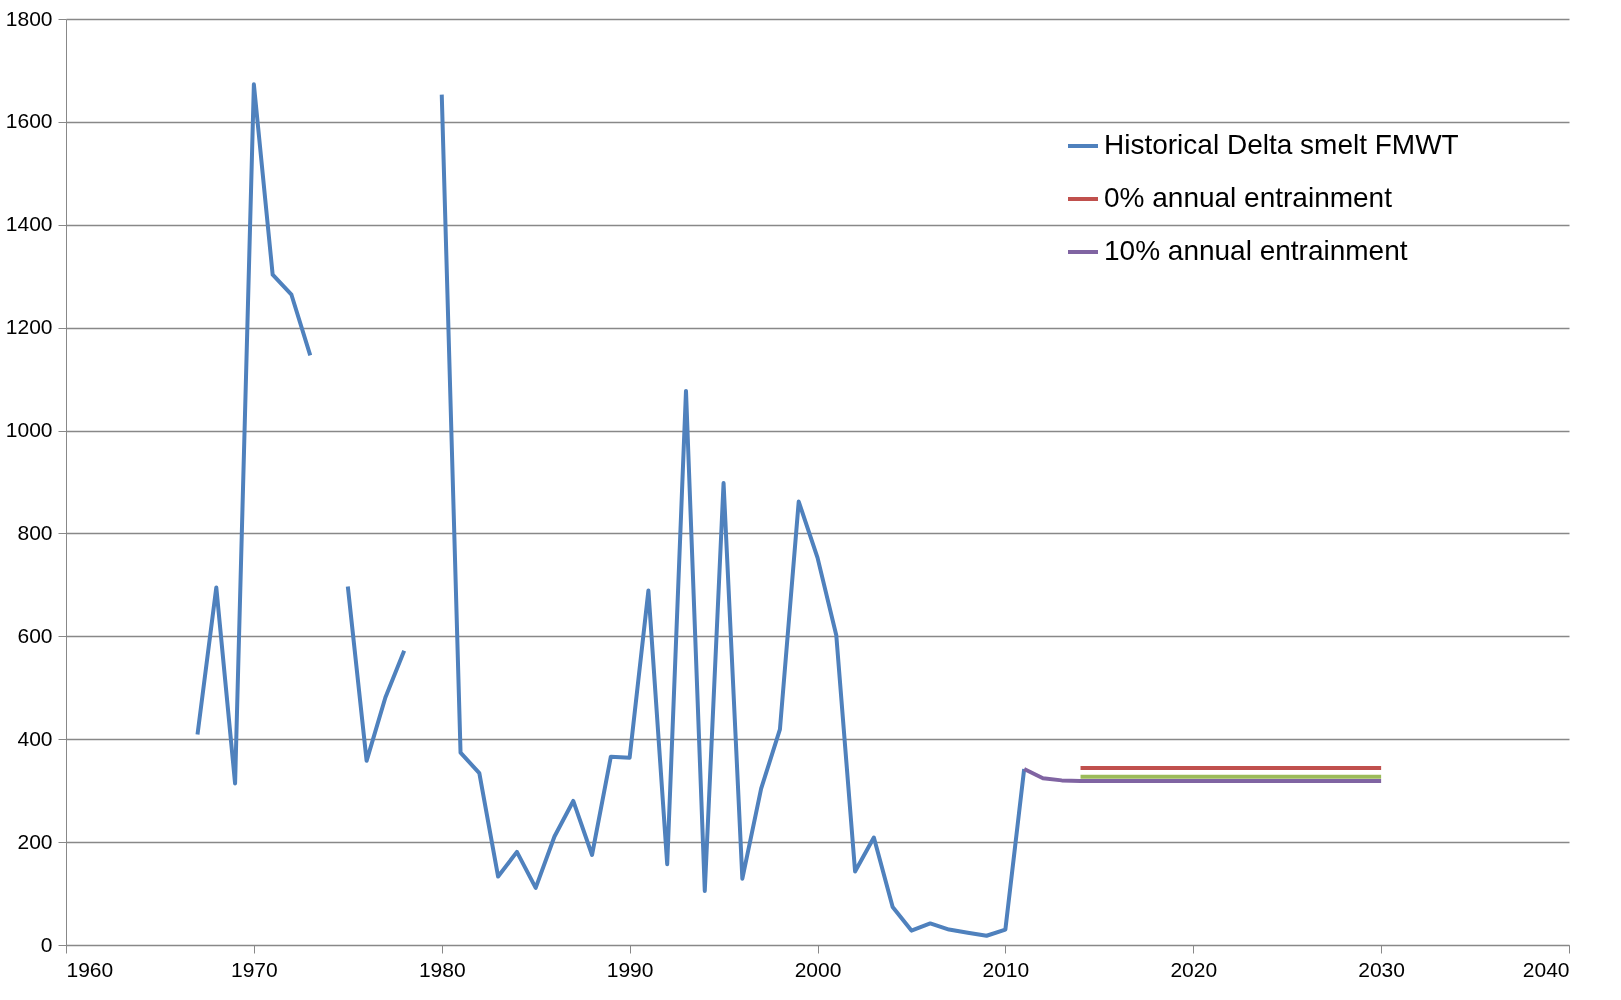 This screenshot has width=1621, height=1000. What do you see at coordinates (442, 969) in the screenshot?
I see `x-tick-label: 1980` at bounding box center [442, 969].